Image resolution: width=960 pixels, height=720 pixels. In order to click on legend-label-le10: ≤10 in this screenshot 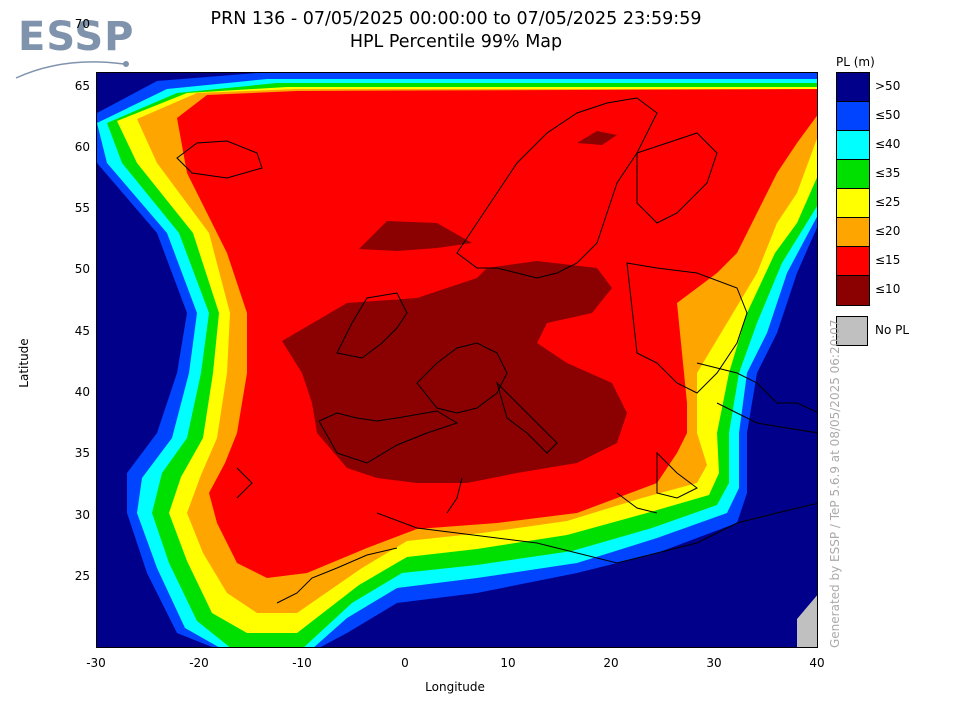, I will do `click(888, 289)`.